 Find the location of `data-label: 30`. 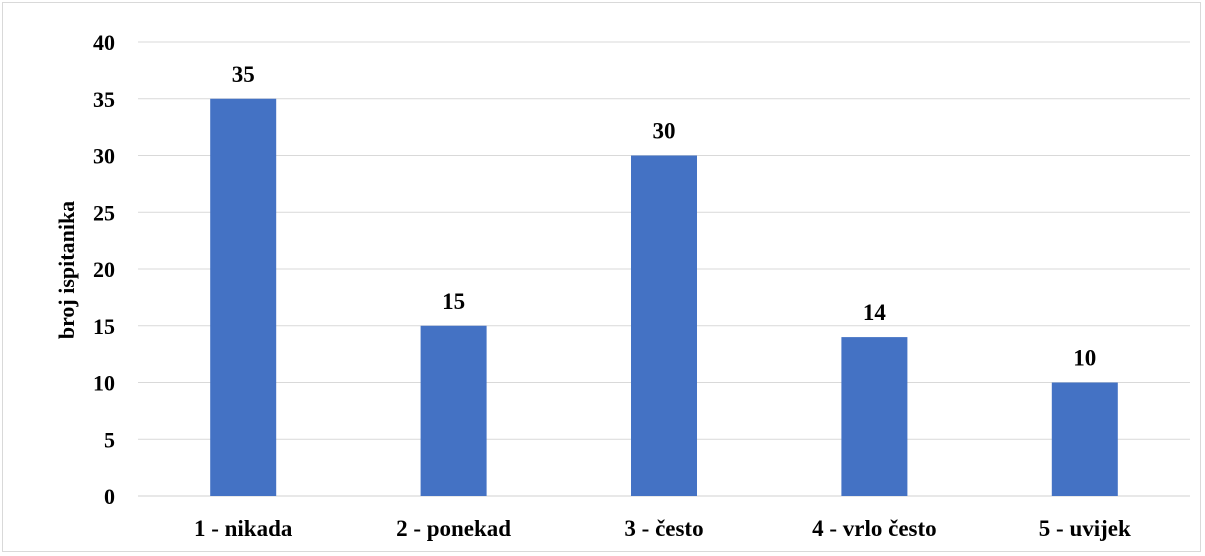

data-label: 30 is located at coordinates (664, 131).